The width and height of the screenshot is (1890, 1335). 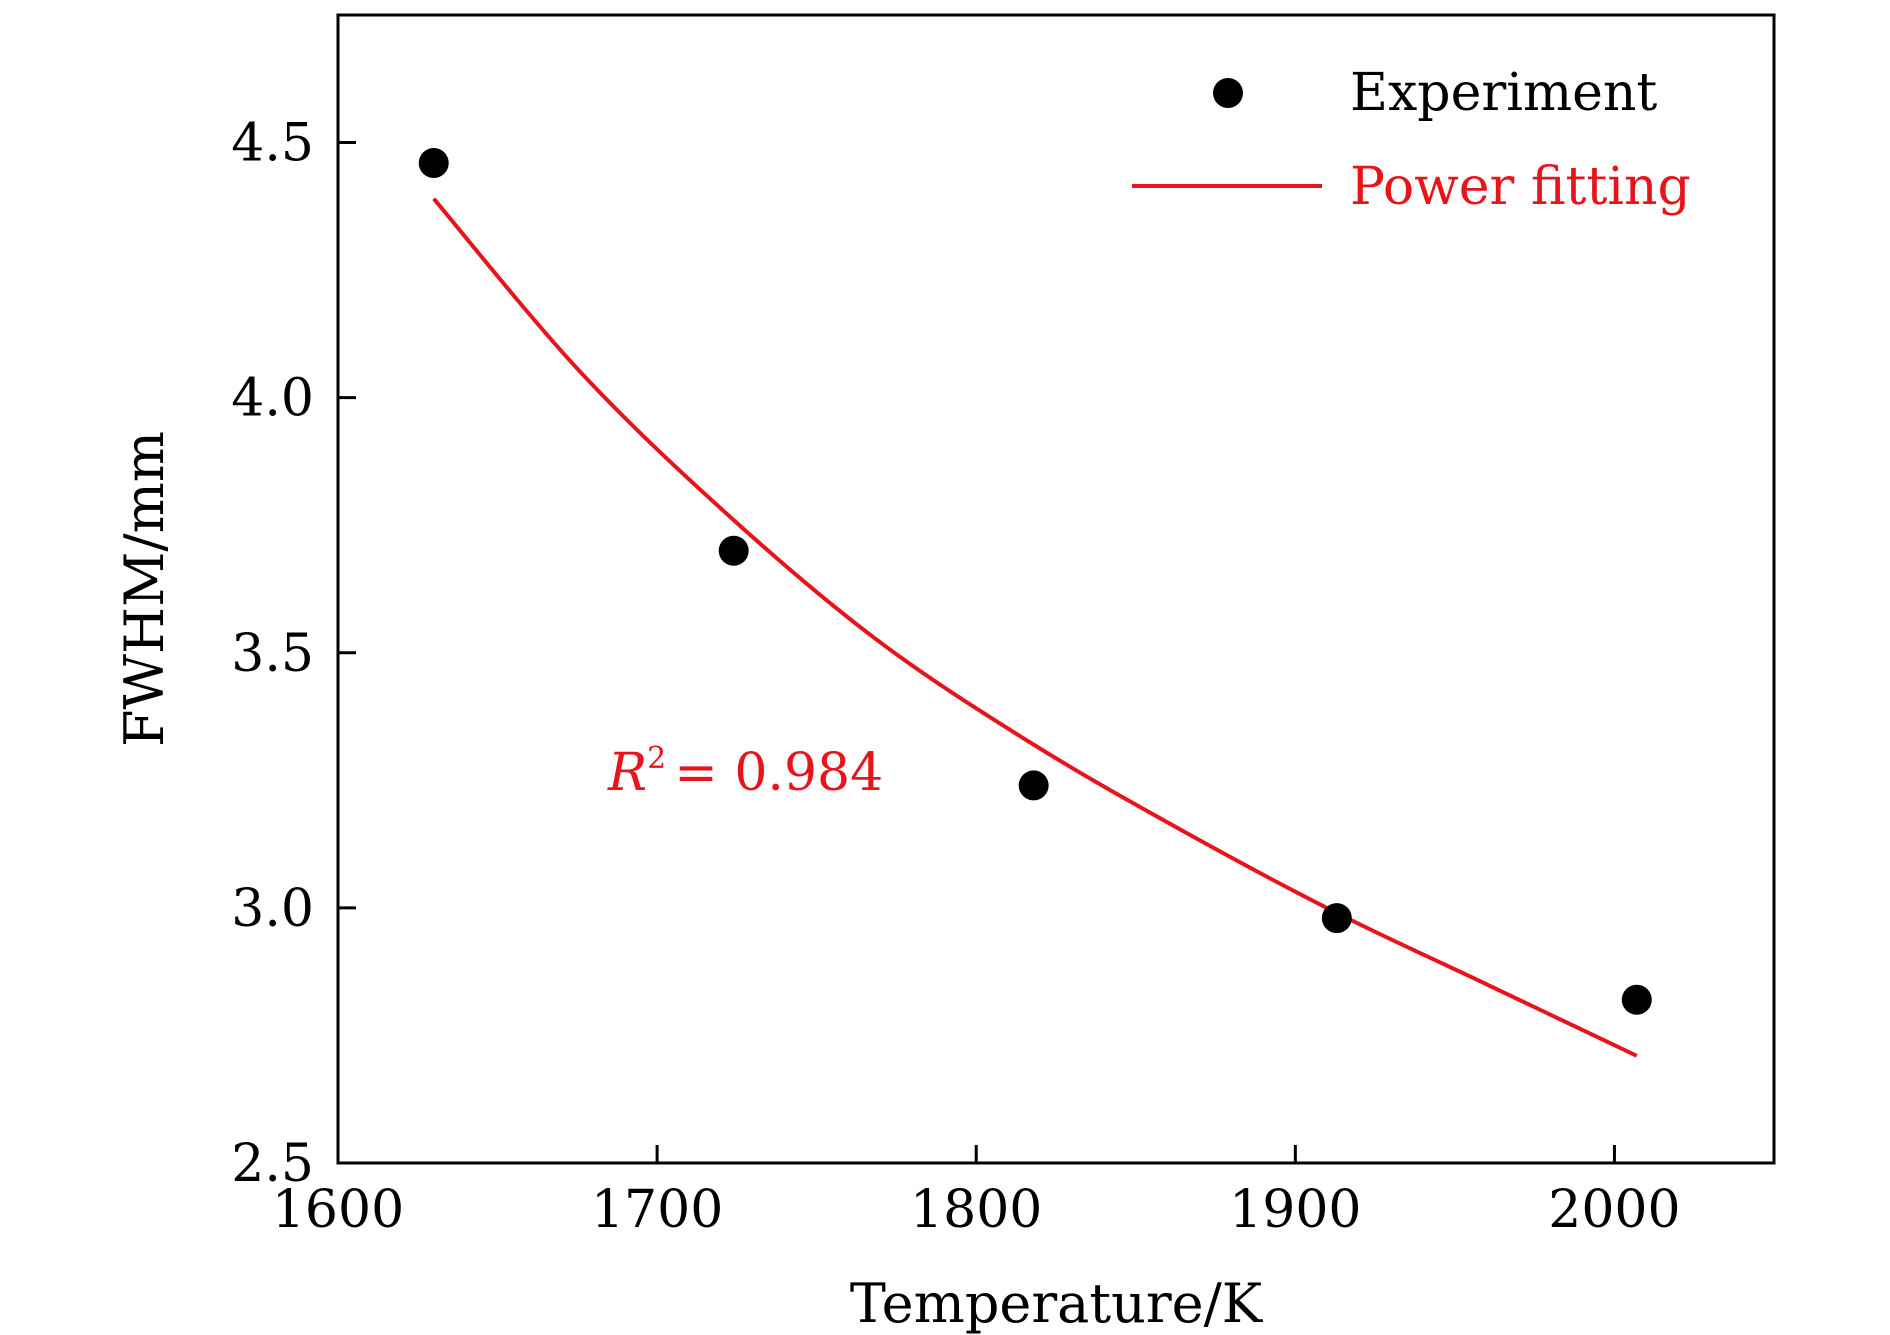 What do you see at coordinates (976, 1210) in the screenshot?
I see `x-tick-label: 1800` at bounding box center [976, 1210].